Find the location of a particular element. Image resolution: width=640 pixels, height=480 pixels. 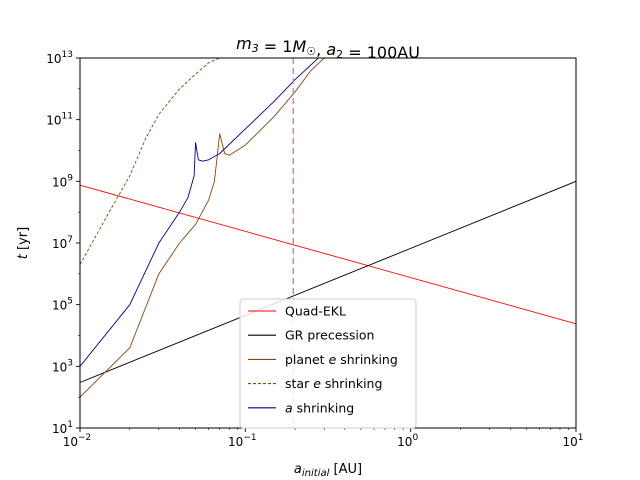

x-axis-label: ainitial [AU] is located at coordinates (328, 470).